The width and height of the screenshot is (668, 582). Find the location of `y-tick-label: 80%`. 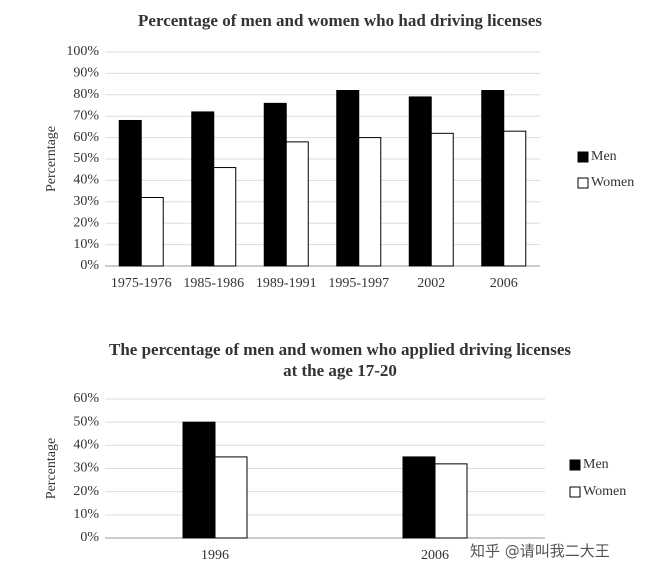

y-tick-label: 80% is located at coordinates (86, 94).